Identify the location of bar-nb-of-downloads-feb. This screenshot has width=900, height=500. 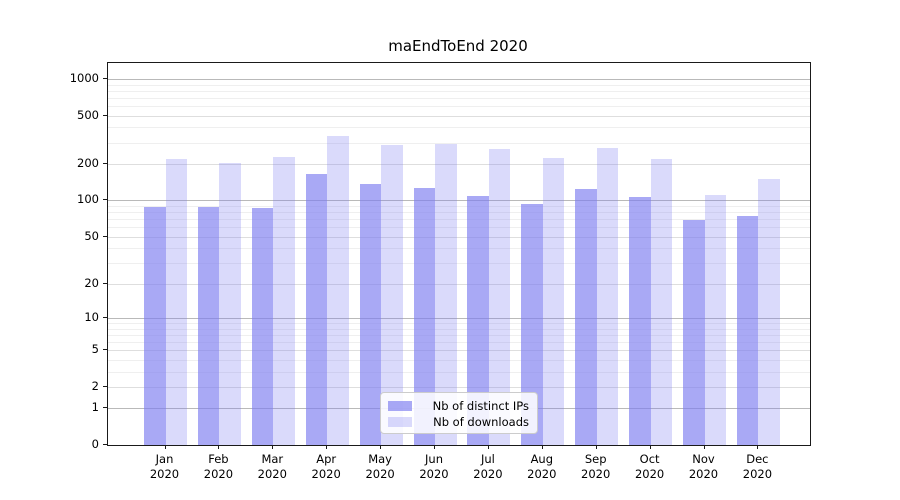
(230, 303).